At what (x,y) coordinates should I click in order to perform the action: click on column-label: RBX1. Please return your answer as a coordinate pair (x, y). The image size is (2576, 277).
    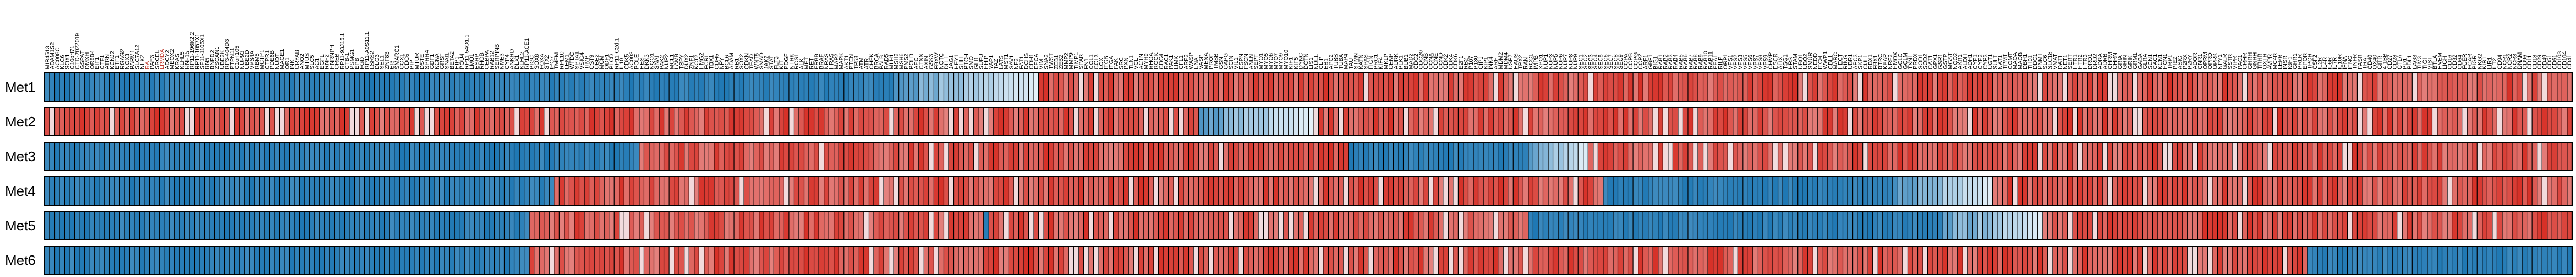
    Looking at the image, I should click on (1871, 62).